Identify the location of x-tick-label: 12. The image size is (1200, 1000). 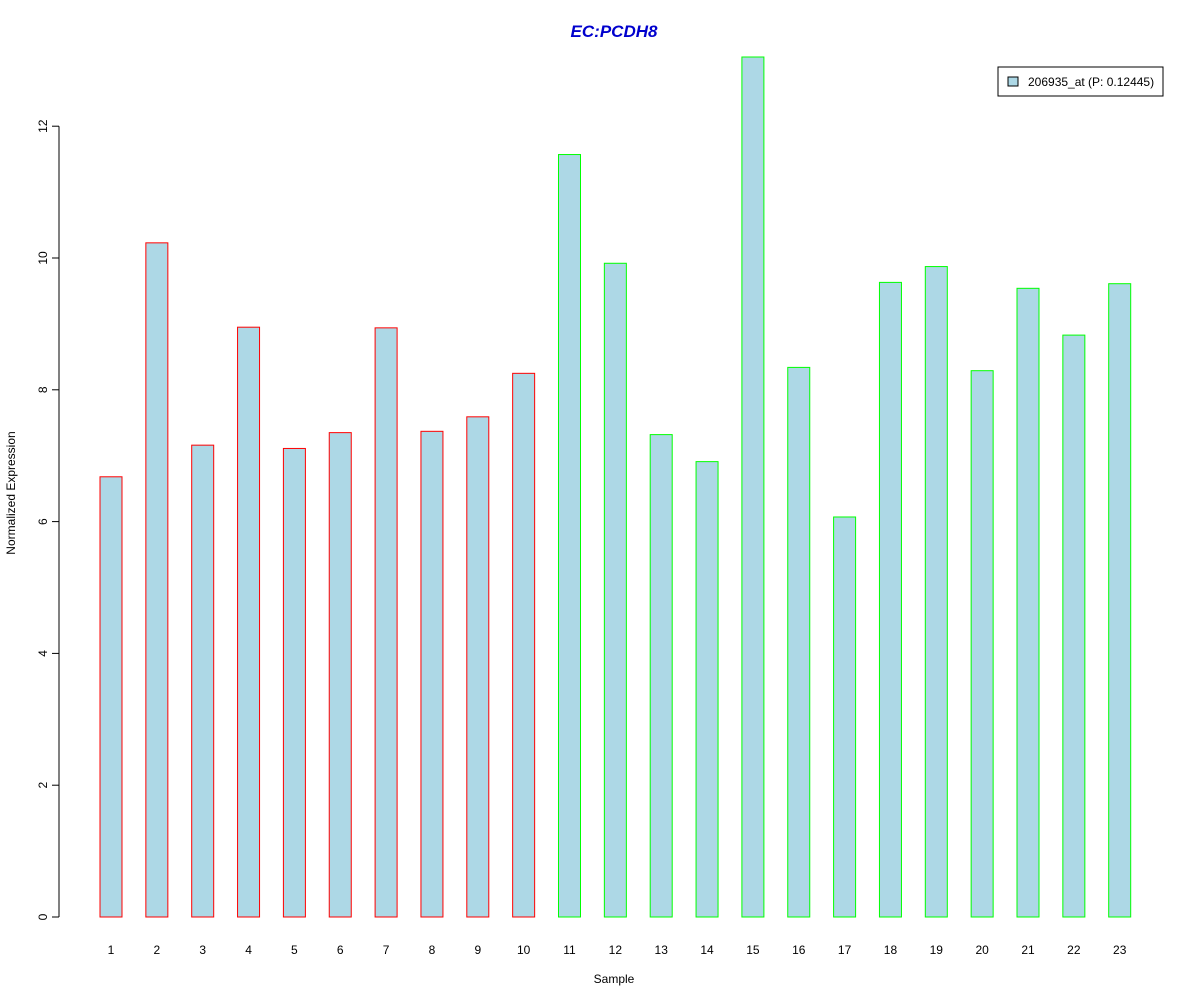
(616, 950).